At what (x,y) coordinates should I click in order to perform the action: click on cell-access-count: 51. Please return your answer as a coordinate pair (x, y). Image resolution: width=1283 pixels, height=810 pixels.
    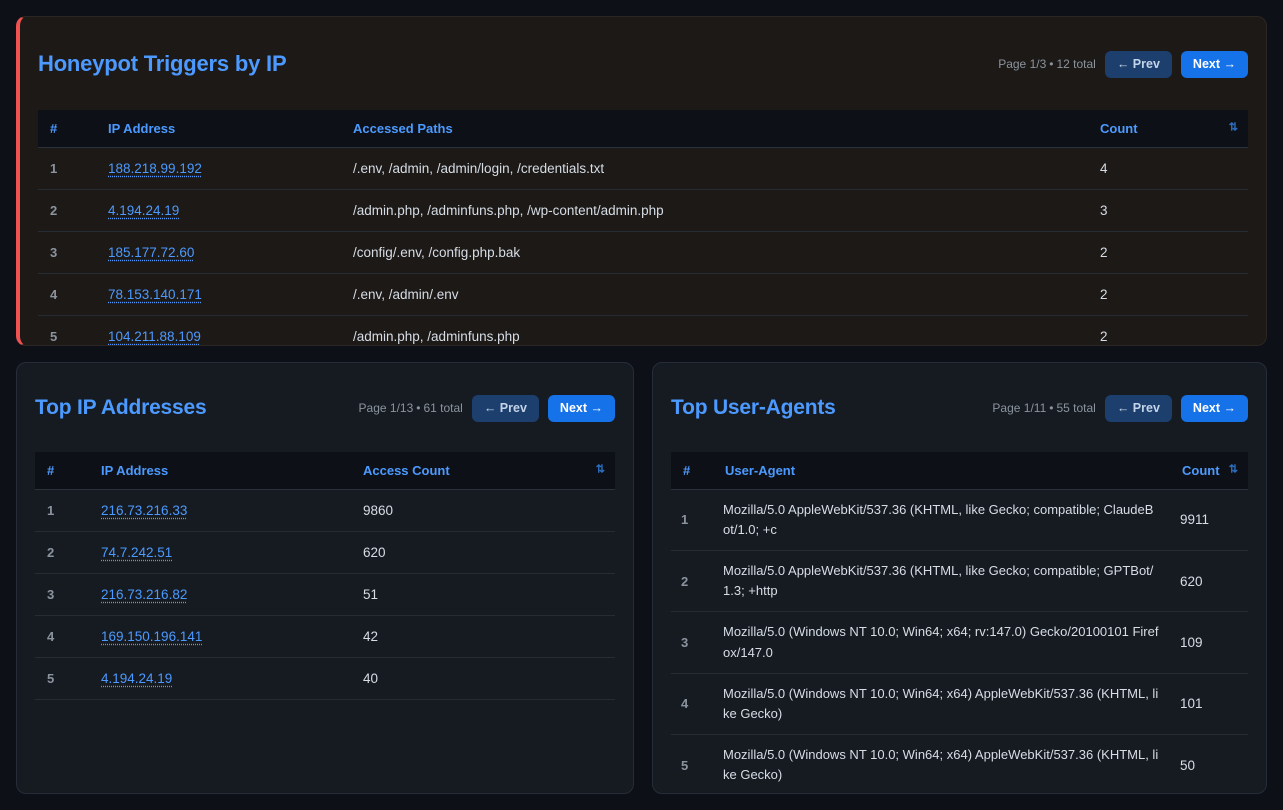
    Looking at the image, I should click on (483, 594).